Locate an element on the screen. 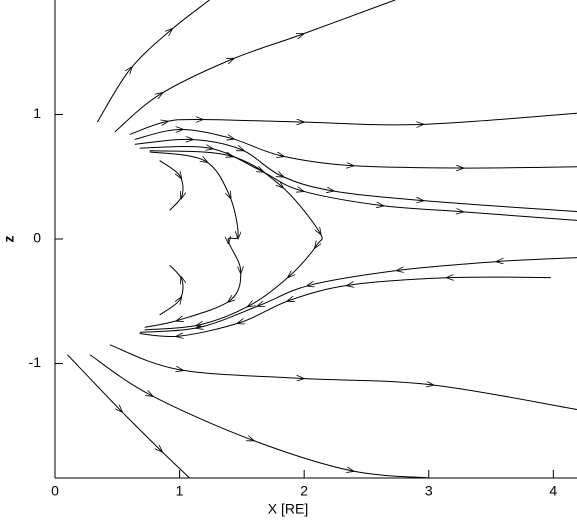 Image resolution: width=577 pixels, height=520 pixels. y-tick-label: 0 is located at coordinates (37, 238).